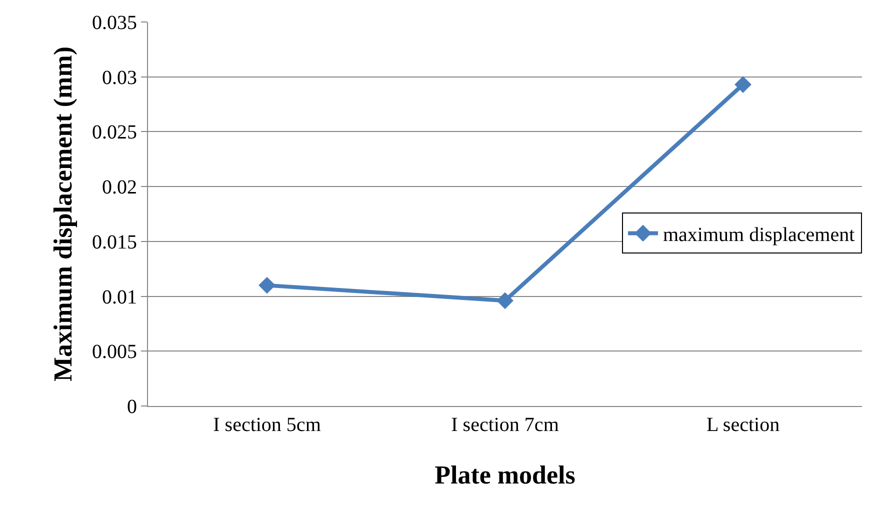 Image resolution: width=878 pixels, height=518 pixels. What do you see at coordinates (114, 242) in the screenshot?
I see `y-tick-label: 0.015` at bounding box center [114, 242].